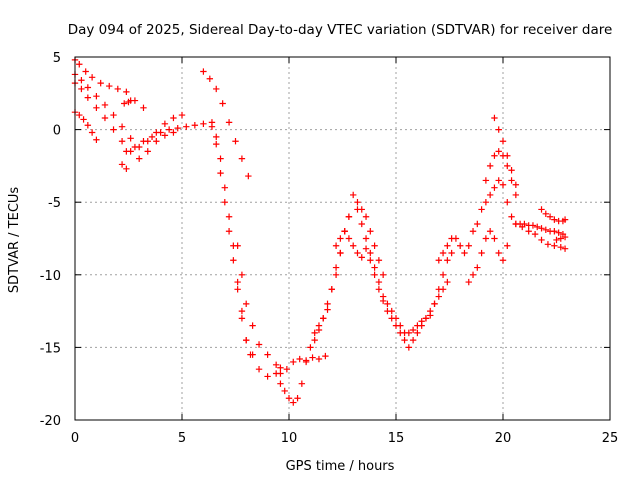  I want to click on y-tick-label: -5, so click(54, 203).